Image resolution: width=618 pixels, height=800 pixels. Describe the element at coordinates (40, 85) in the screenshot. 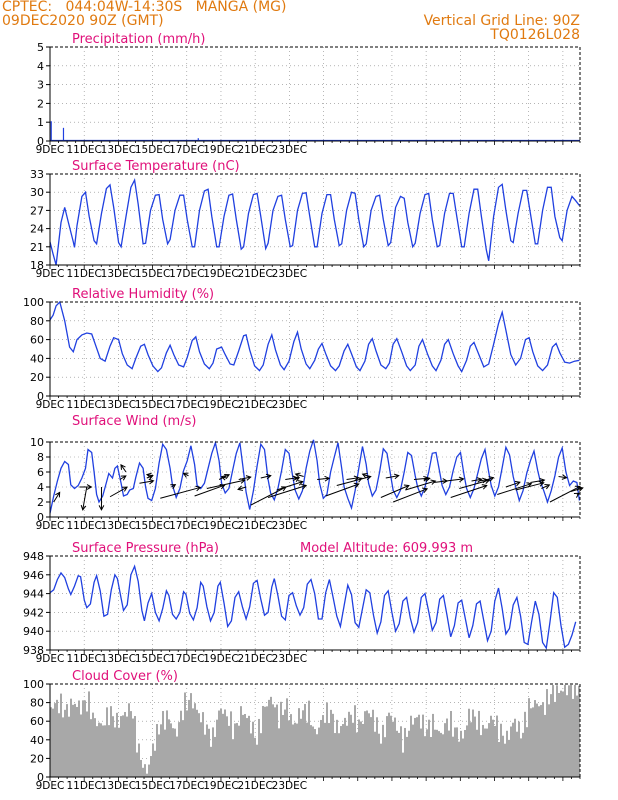

I see `y-tick-label: 3` at that location.